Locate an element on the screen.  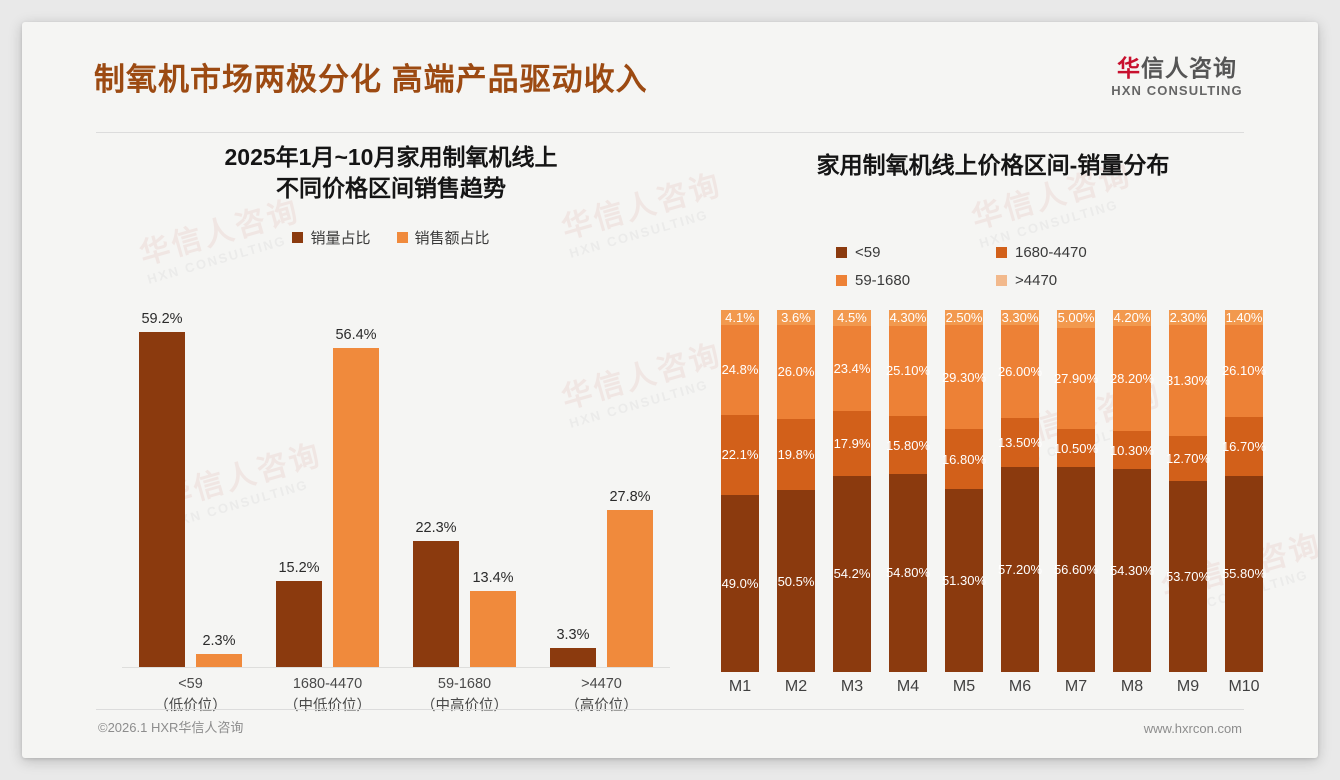
stacked-bar: 4.20% 28.20% 10.30% 54.30% is located at coordinates (1132, 491).